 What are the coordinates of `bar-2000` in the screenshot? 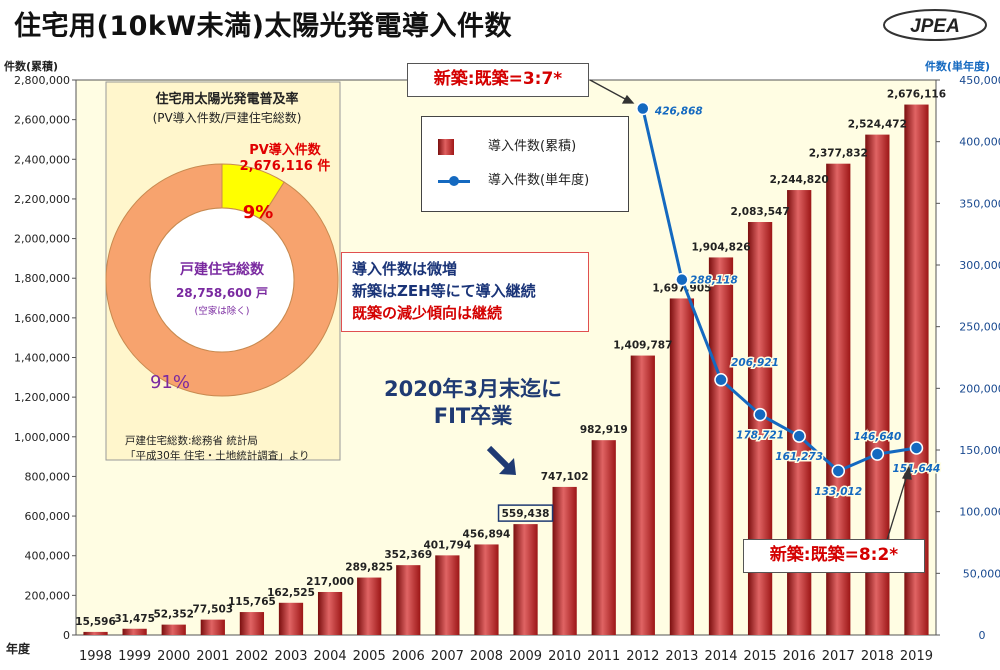 It's located at (173, 629).